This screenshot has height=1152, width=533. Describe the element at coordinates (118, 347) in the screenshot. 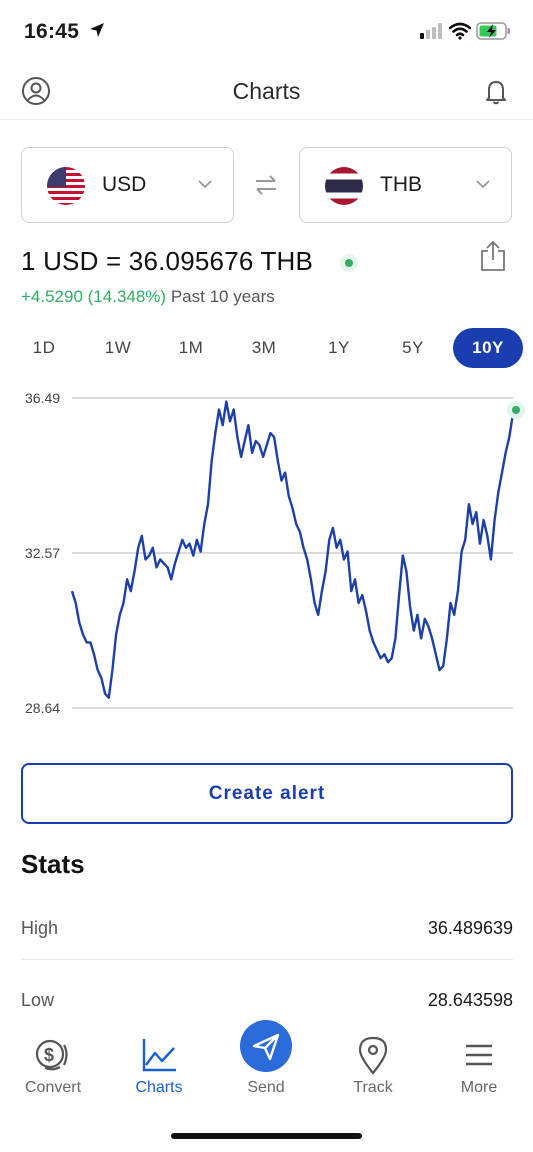

I see `tab-1w: 1W` at that location.